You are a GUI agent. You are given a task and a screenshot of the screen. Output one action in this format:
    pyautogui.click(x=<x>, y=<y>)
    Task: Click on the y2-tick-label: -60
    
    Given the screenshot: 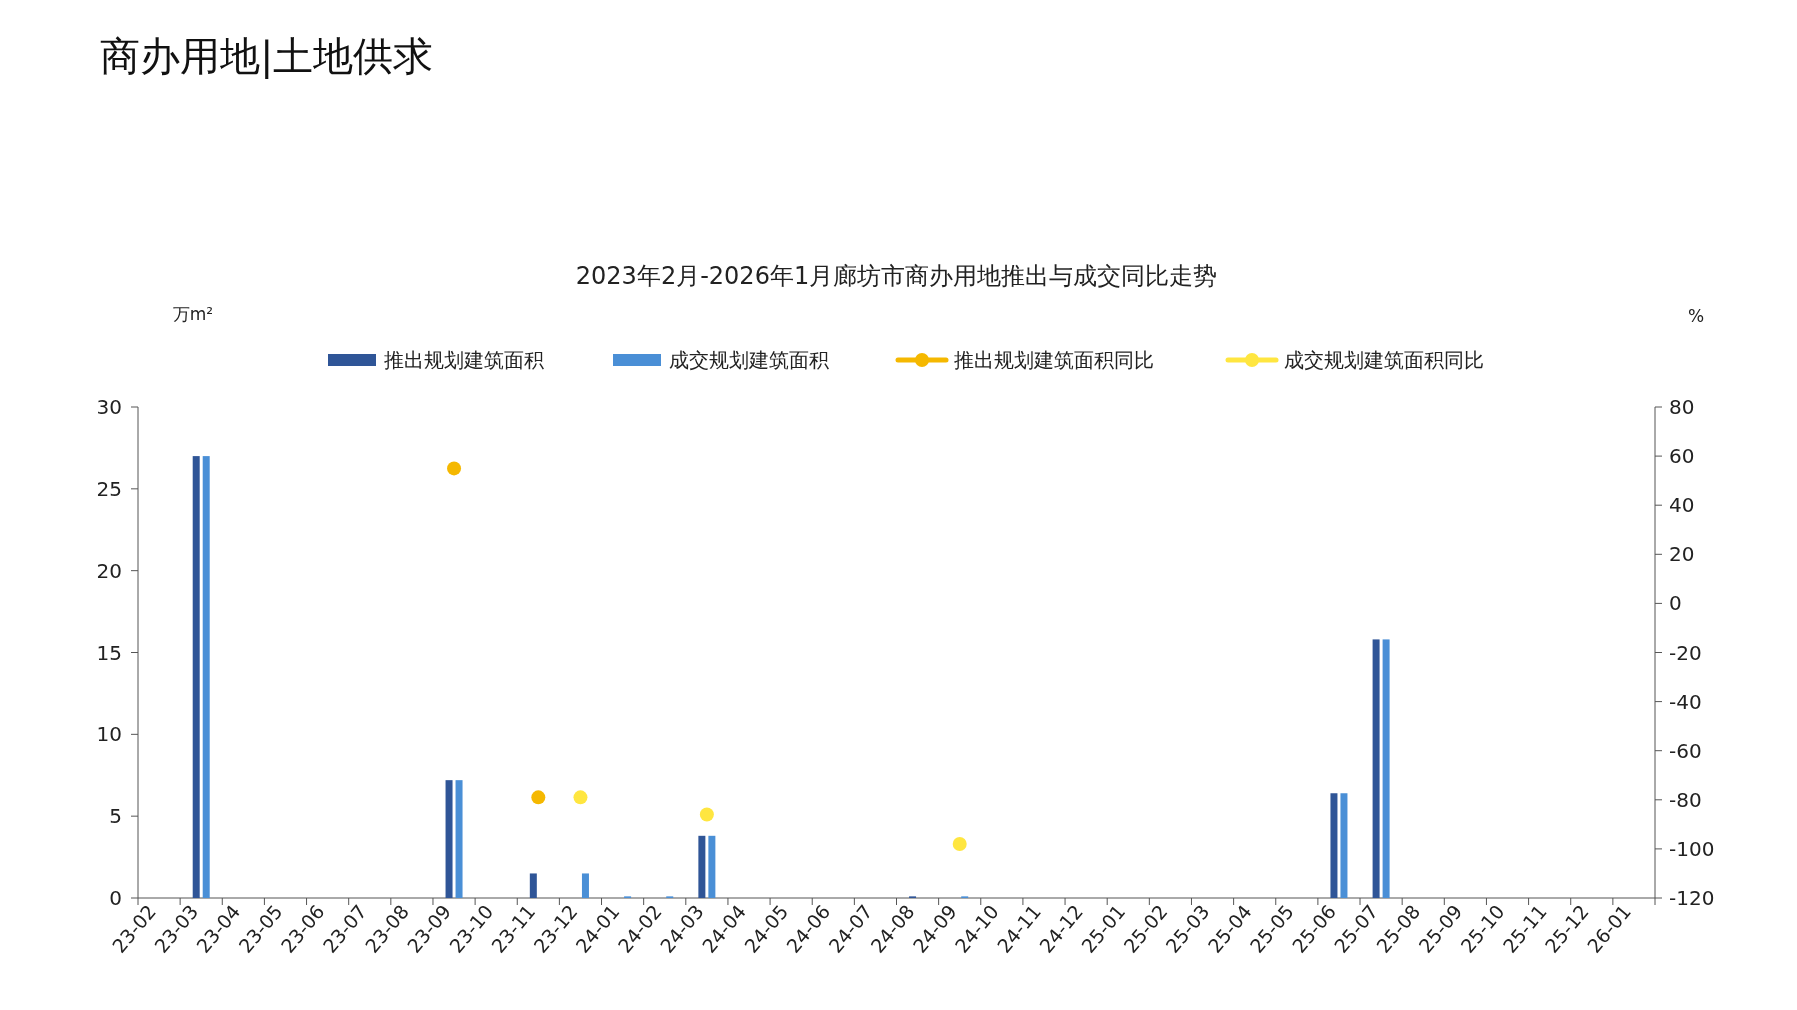 What is the action you would take?
    pyautogui.click(x=1685, y=750)
    